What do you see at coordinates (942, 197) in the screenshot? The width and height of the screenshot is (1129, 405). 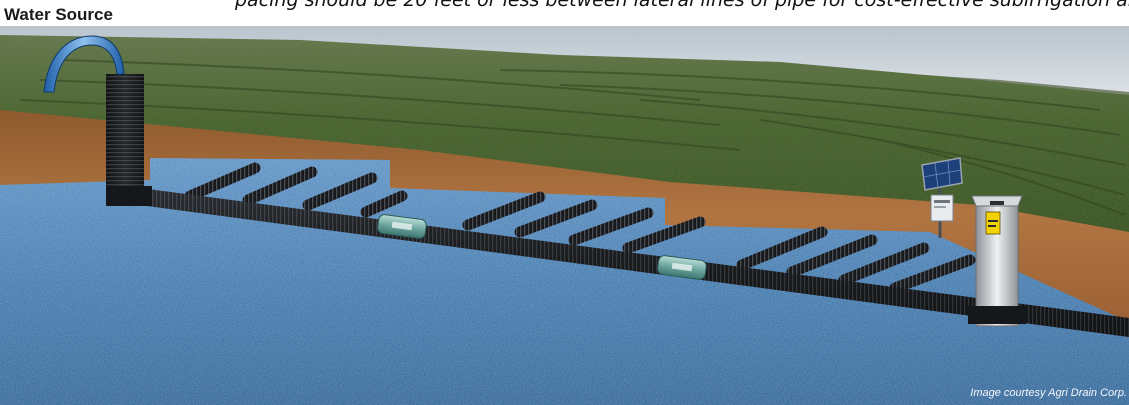 I see `solar-panel-icon` at bounding box center [942, 197].